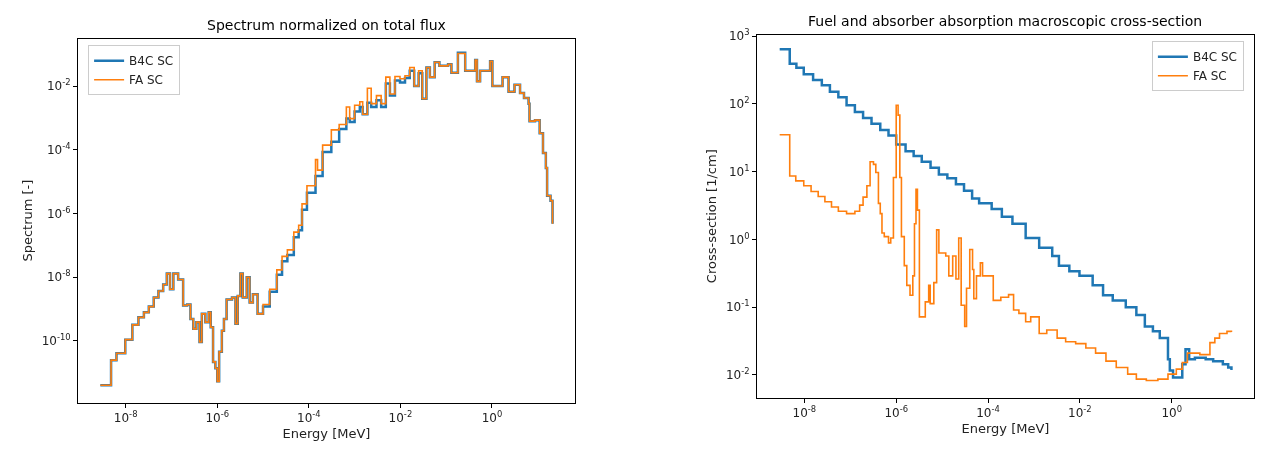  I want to click on y-tick-label: 10$^{1}$, so click(739, 170).